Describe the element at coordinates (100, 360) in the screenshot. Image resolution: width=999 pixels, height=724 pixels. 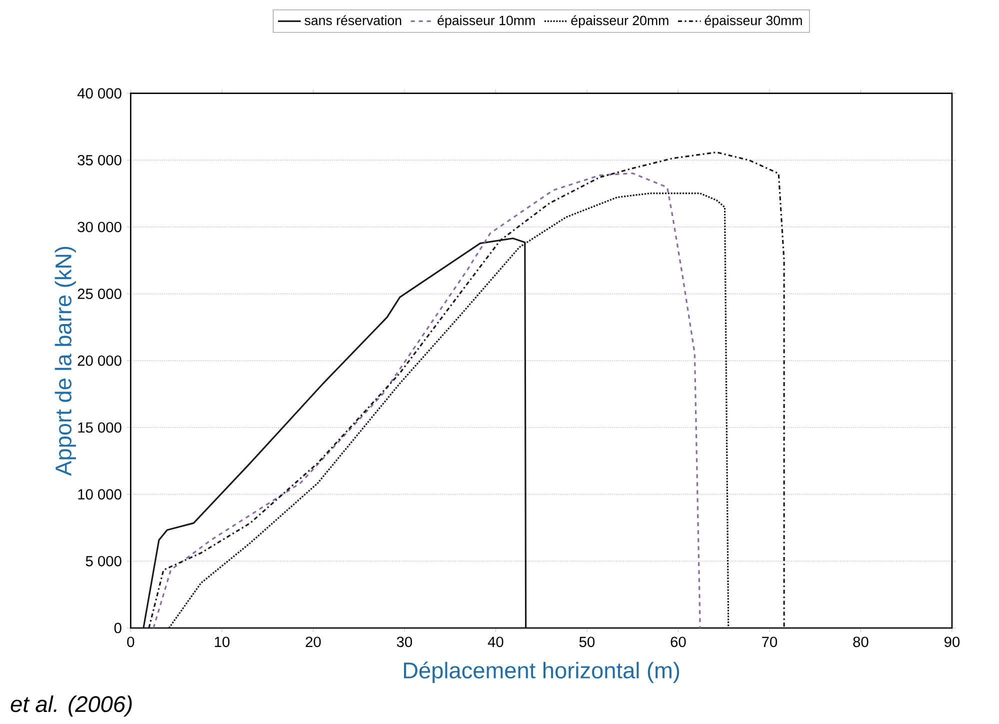
I see `y-tick-label: 20 000` at that location.